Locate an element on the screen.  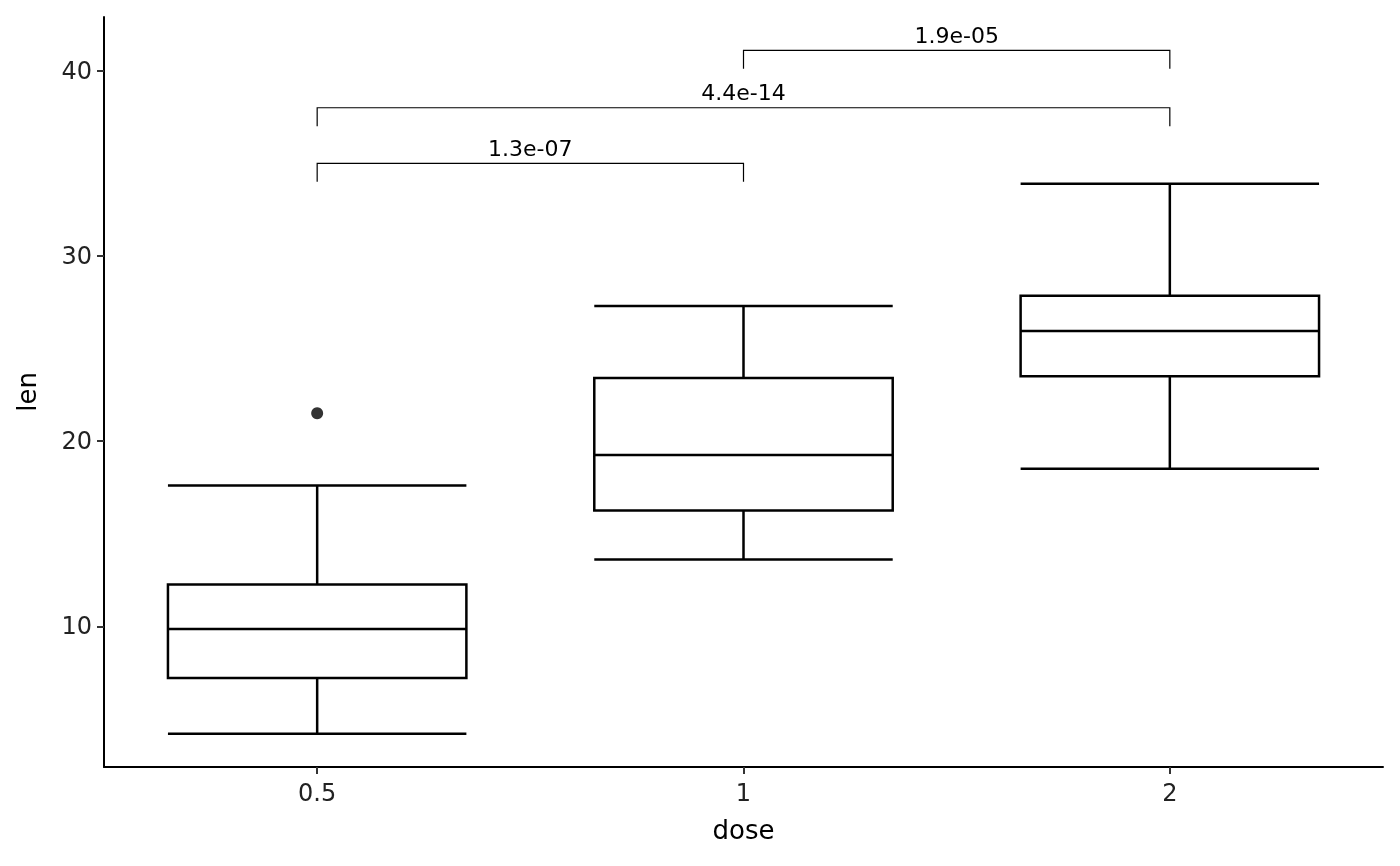
x-tick-label: 0.5 is located at coordinates (317, 793).